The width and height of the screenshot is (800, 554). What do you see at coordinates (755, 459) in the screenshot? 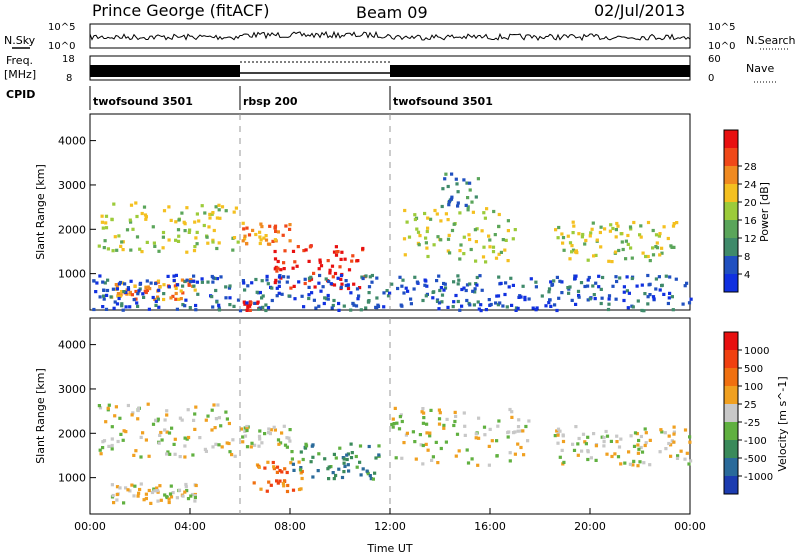
I see `colorbar-tick-label: -500` at bounding box center [755, 459].